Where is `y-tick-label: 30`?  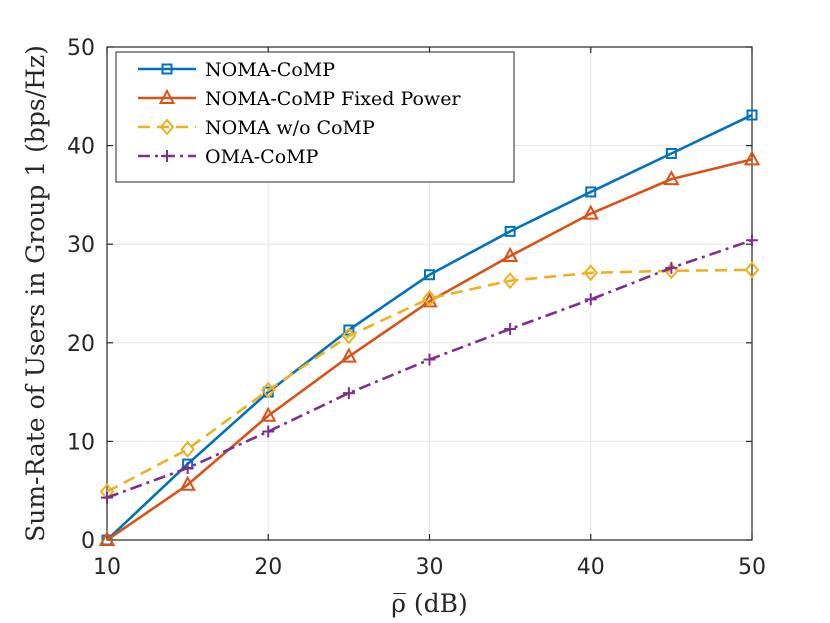 y-tick-label: 30 is located at coordinates (81, 245).